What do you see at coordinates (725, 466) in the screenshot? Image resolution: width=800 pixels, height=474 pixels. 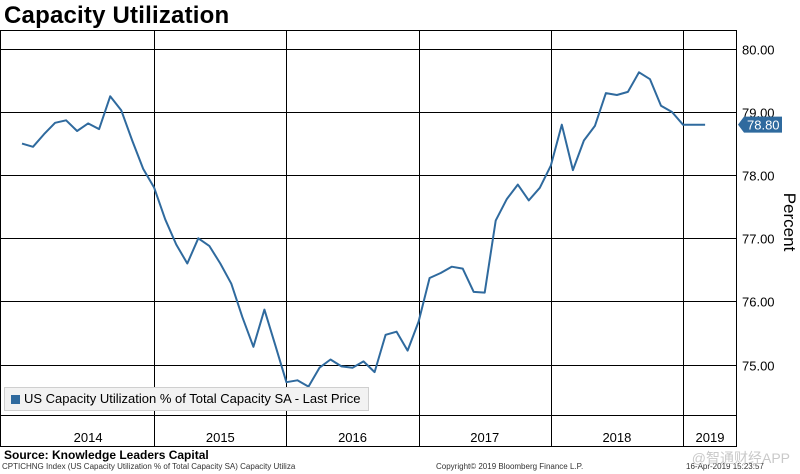 I see `footer-timestamp: 16-Apr-2019 15:23:57` at bounding box center [725, 466].